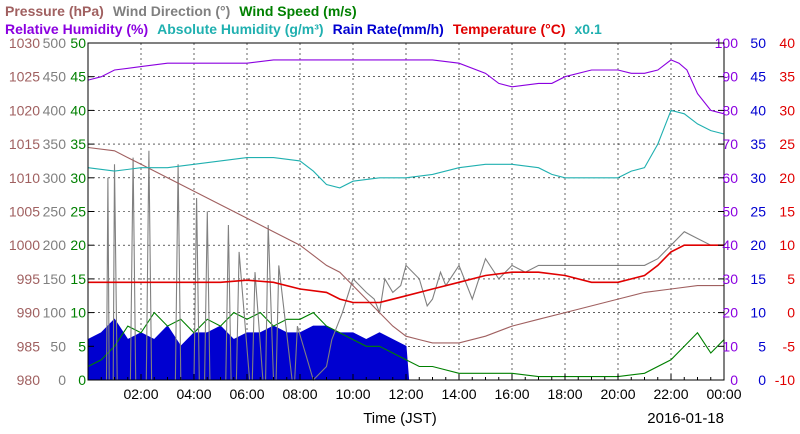 The image size is (800, 434). What do you see at coordinates (193, 394) in the screenshot?
I see `x-tick-label: 04:00` at bounding box center [193, 394].